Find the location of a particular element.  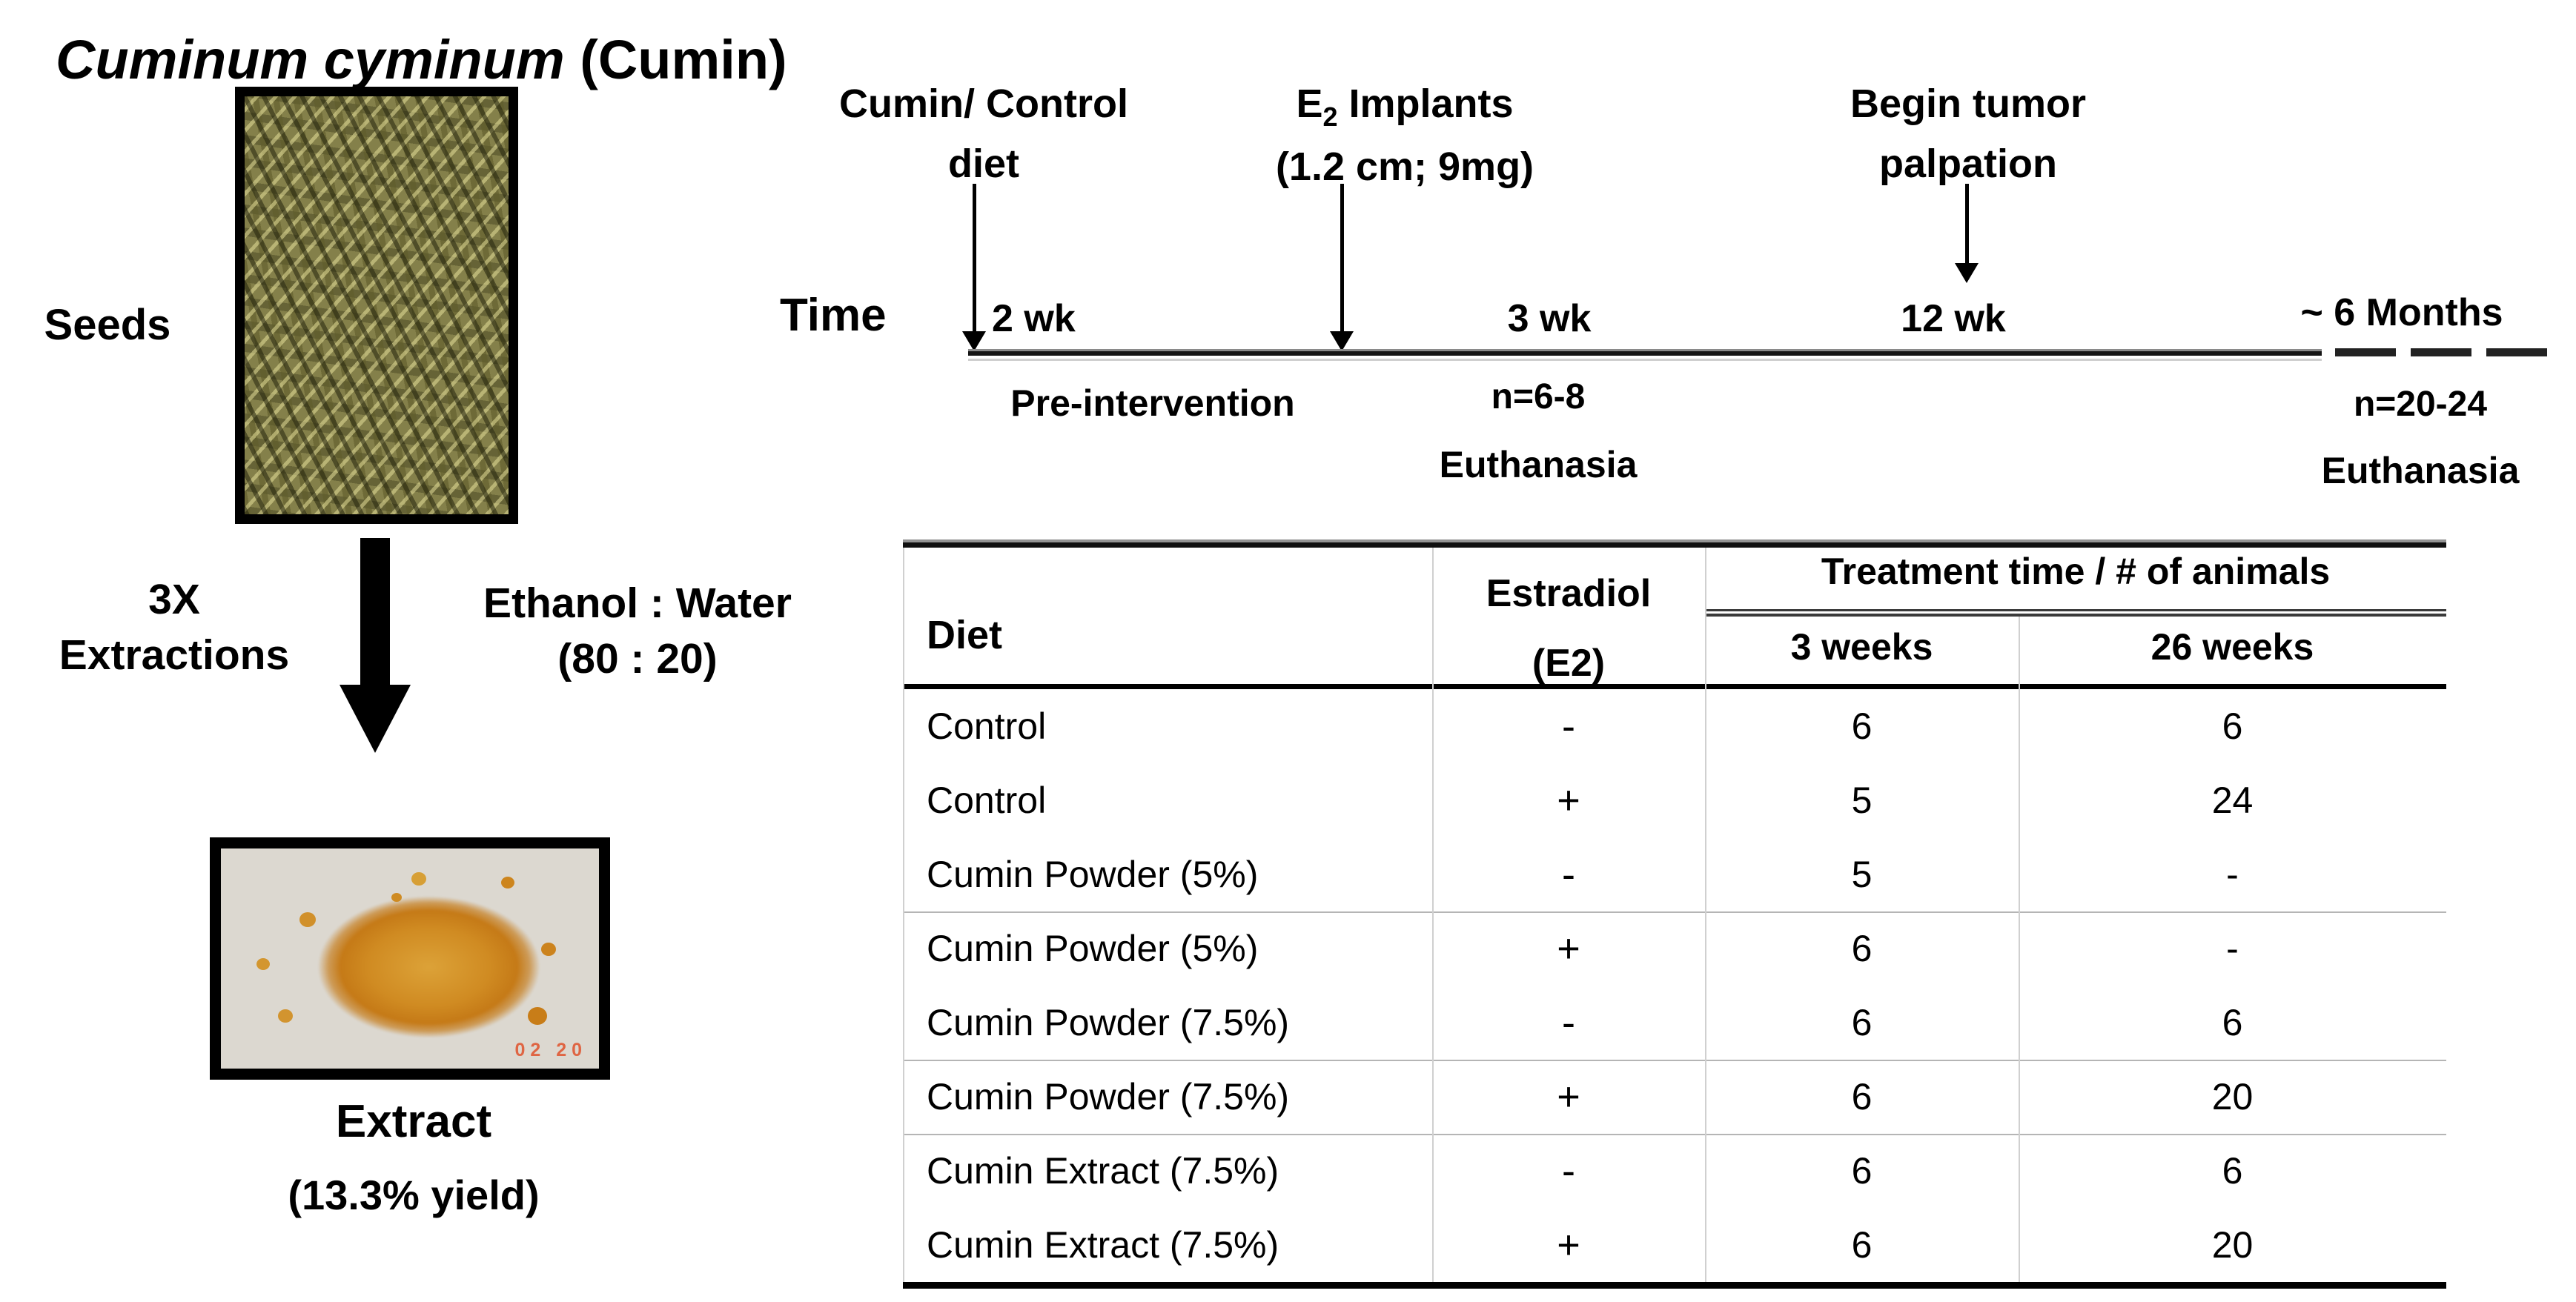

timeline-arrow2-head-icon is located at coordinates (1342, 341).